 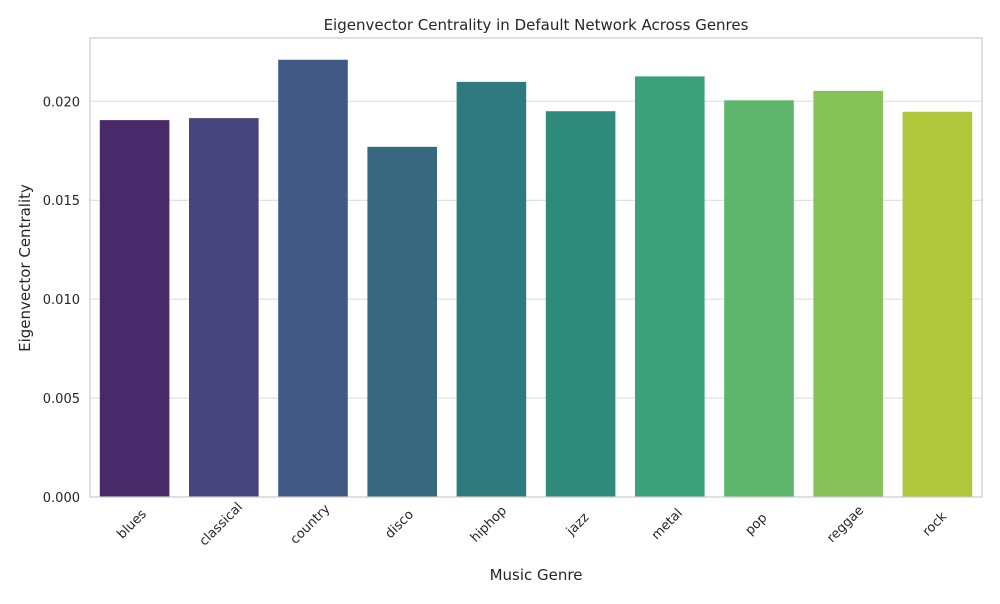 I want to click on x-tick-label: rock, so click(x=935, y=524).